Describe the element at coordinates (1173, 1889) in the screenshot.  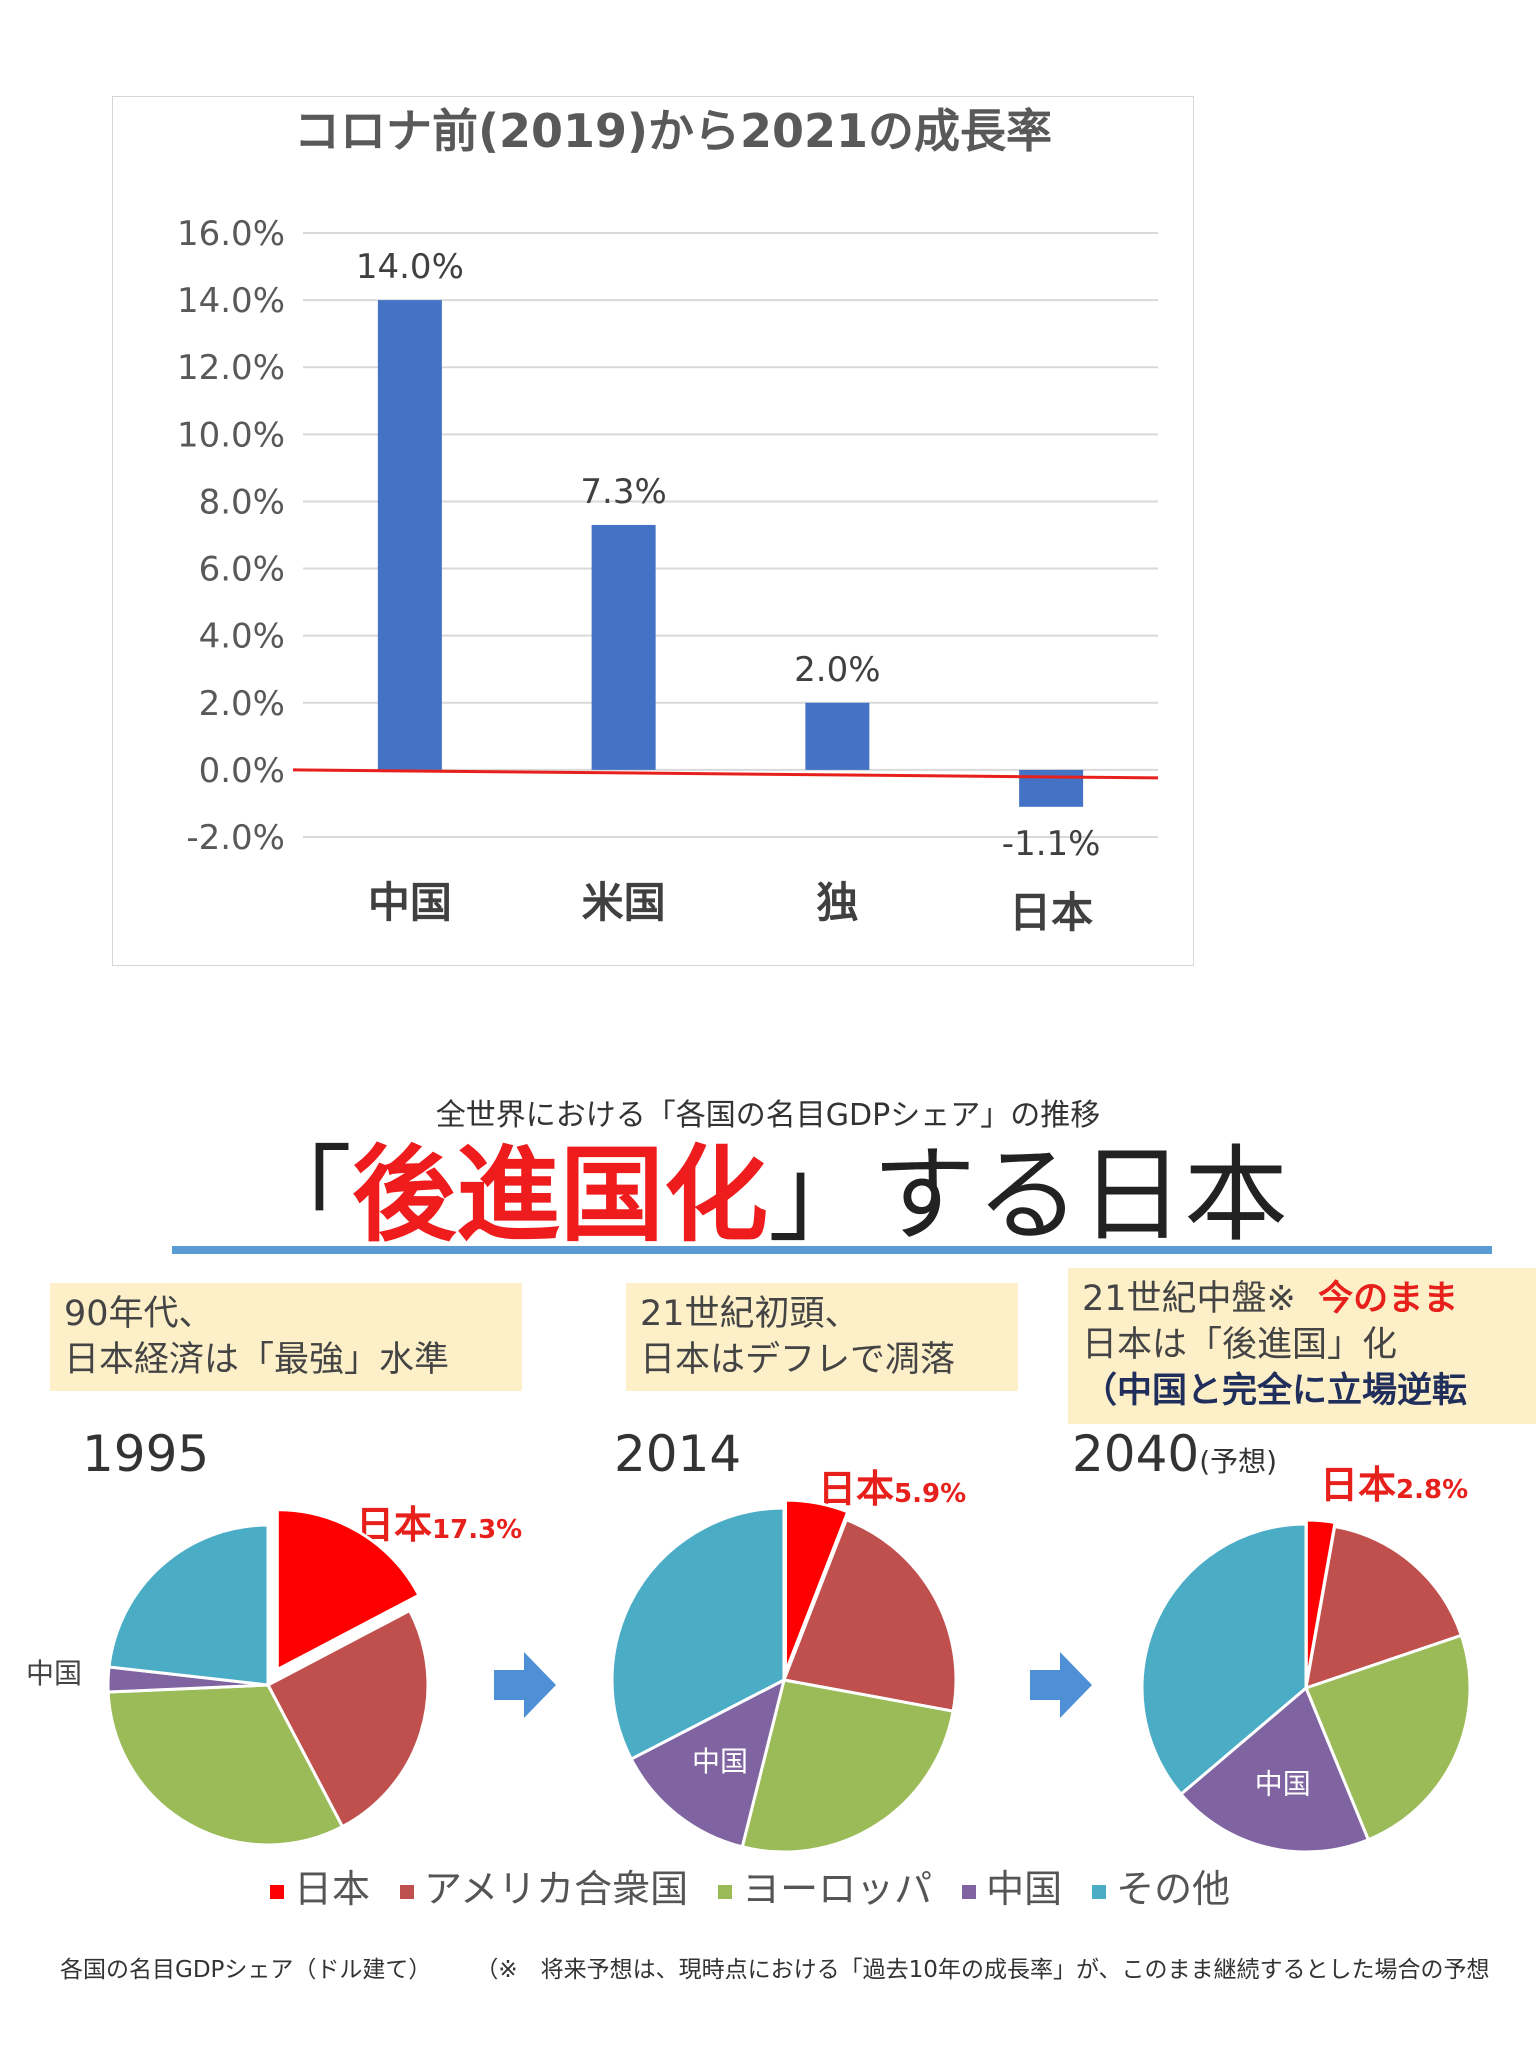
I see `legend-label: その他` at that location.